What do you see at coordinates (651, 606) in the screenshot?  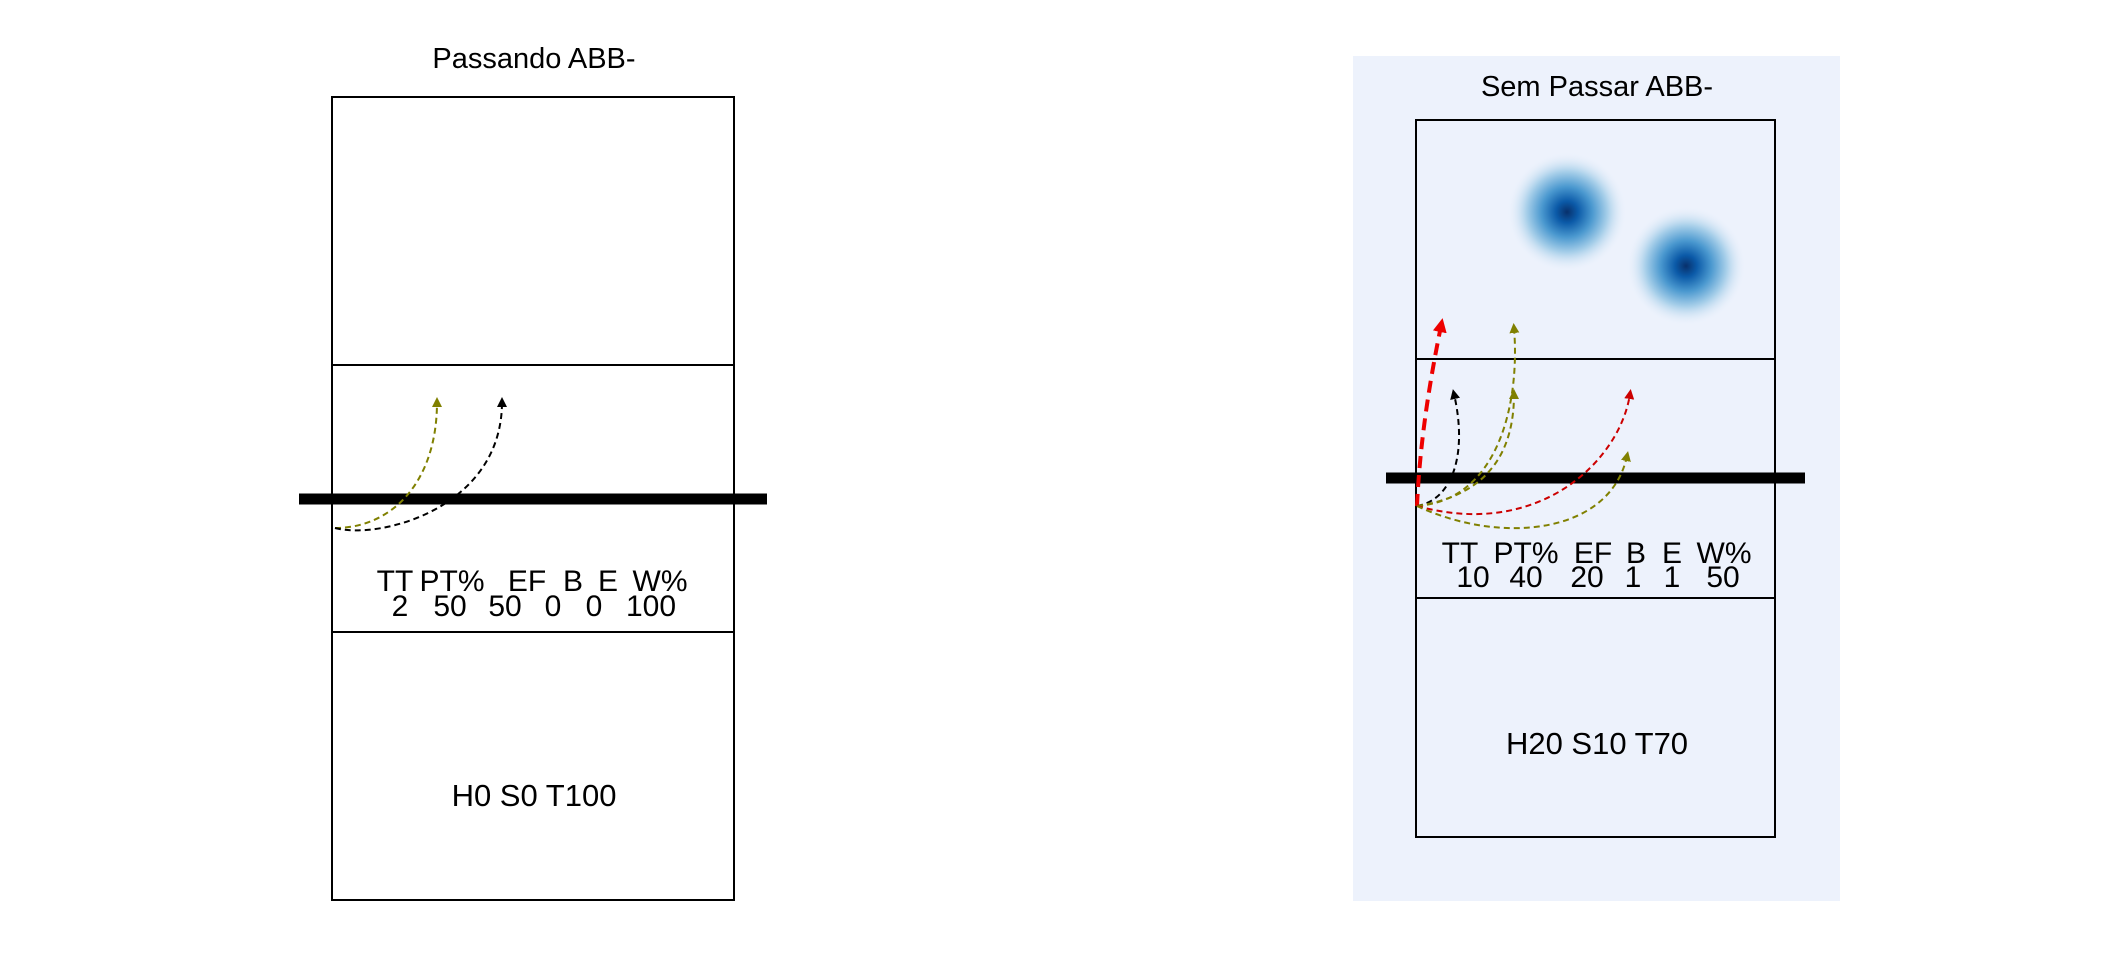 I see `stat-value: 100` at bounding box center [651, 606].